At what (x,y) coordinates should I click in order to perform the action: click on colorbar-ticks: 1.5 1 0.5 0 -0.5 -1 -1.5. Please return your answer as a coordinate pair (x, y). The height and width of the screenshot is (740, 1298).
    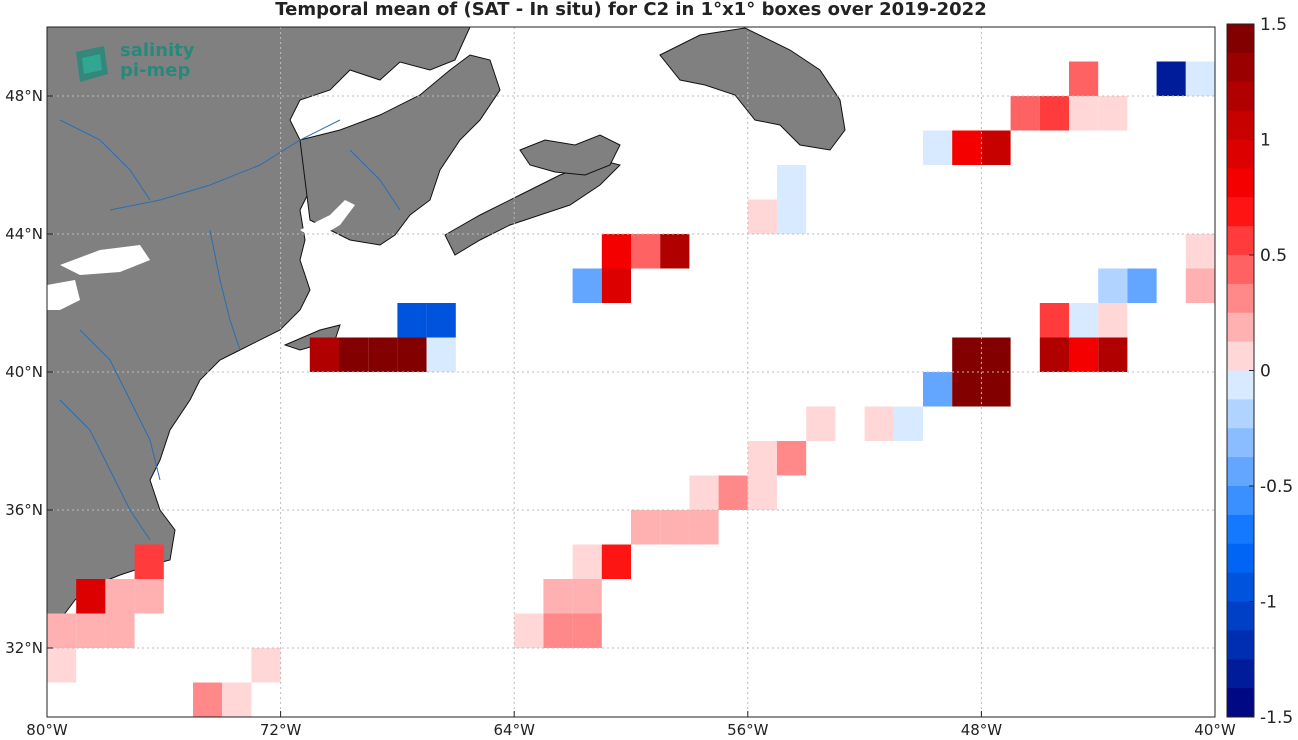
    Looking at the image, I should click on (1271, 371).